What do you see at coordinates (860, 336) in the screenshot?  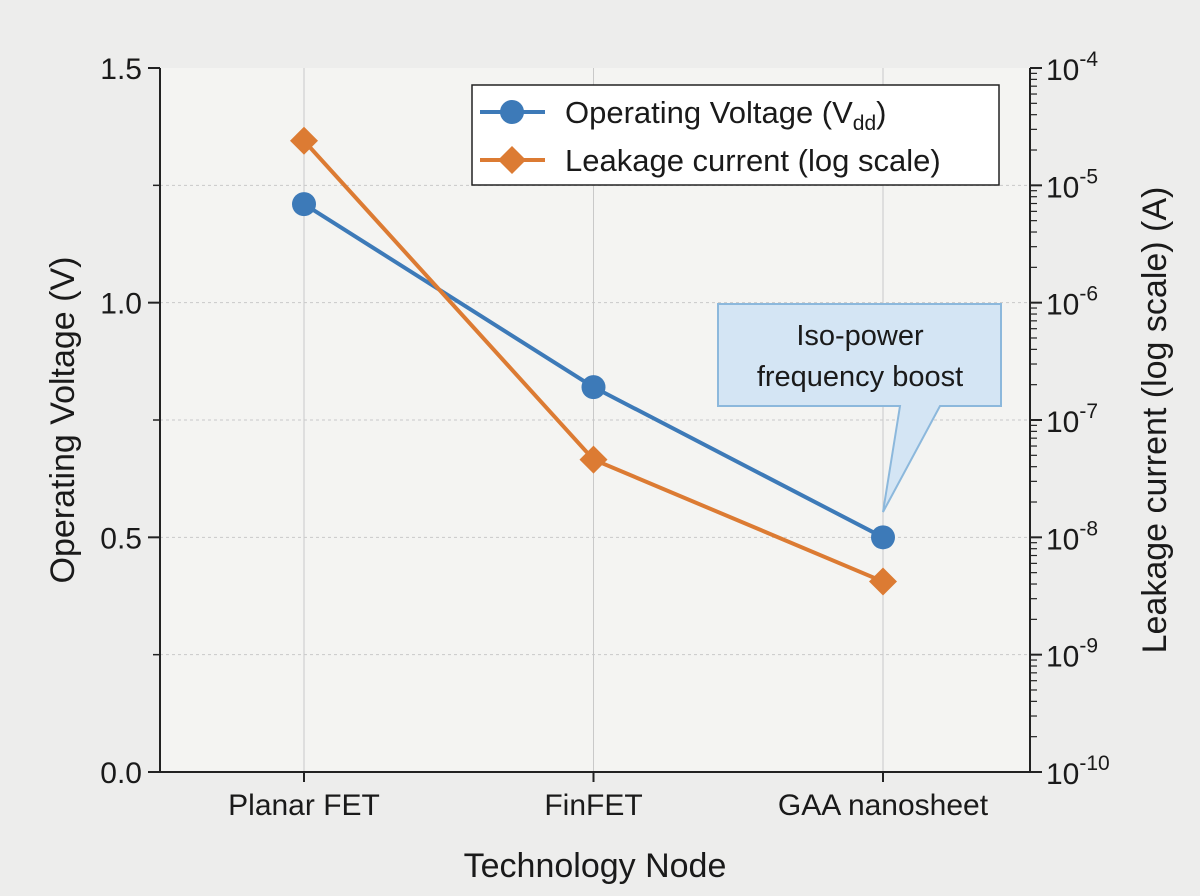 I see `callout-line-1: Iso-power` at bounding box center [860, 336].